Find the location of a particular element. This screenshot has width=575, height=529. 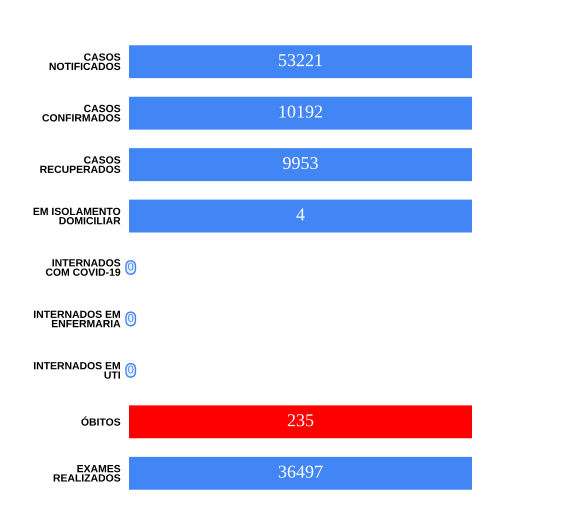

category-label: EXAMES REALIZADOS is located at coordinates (87, 473).